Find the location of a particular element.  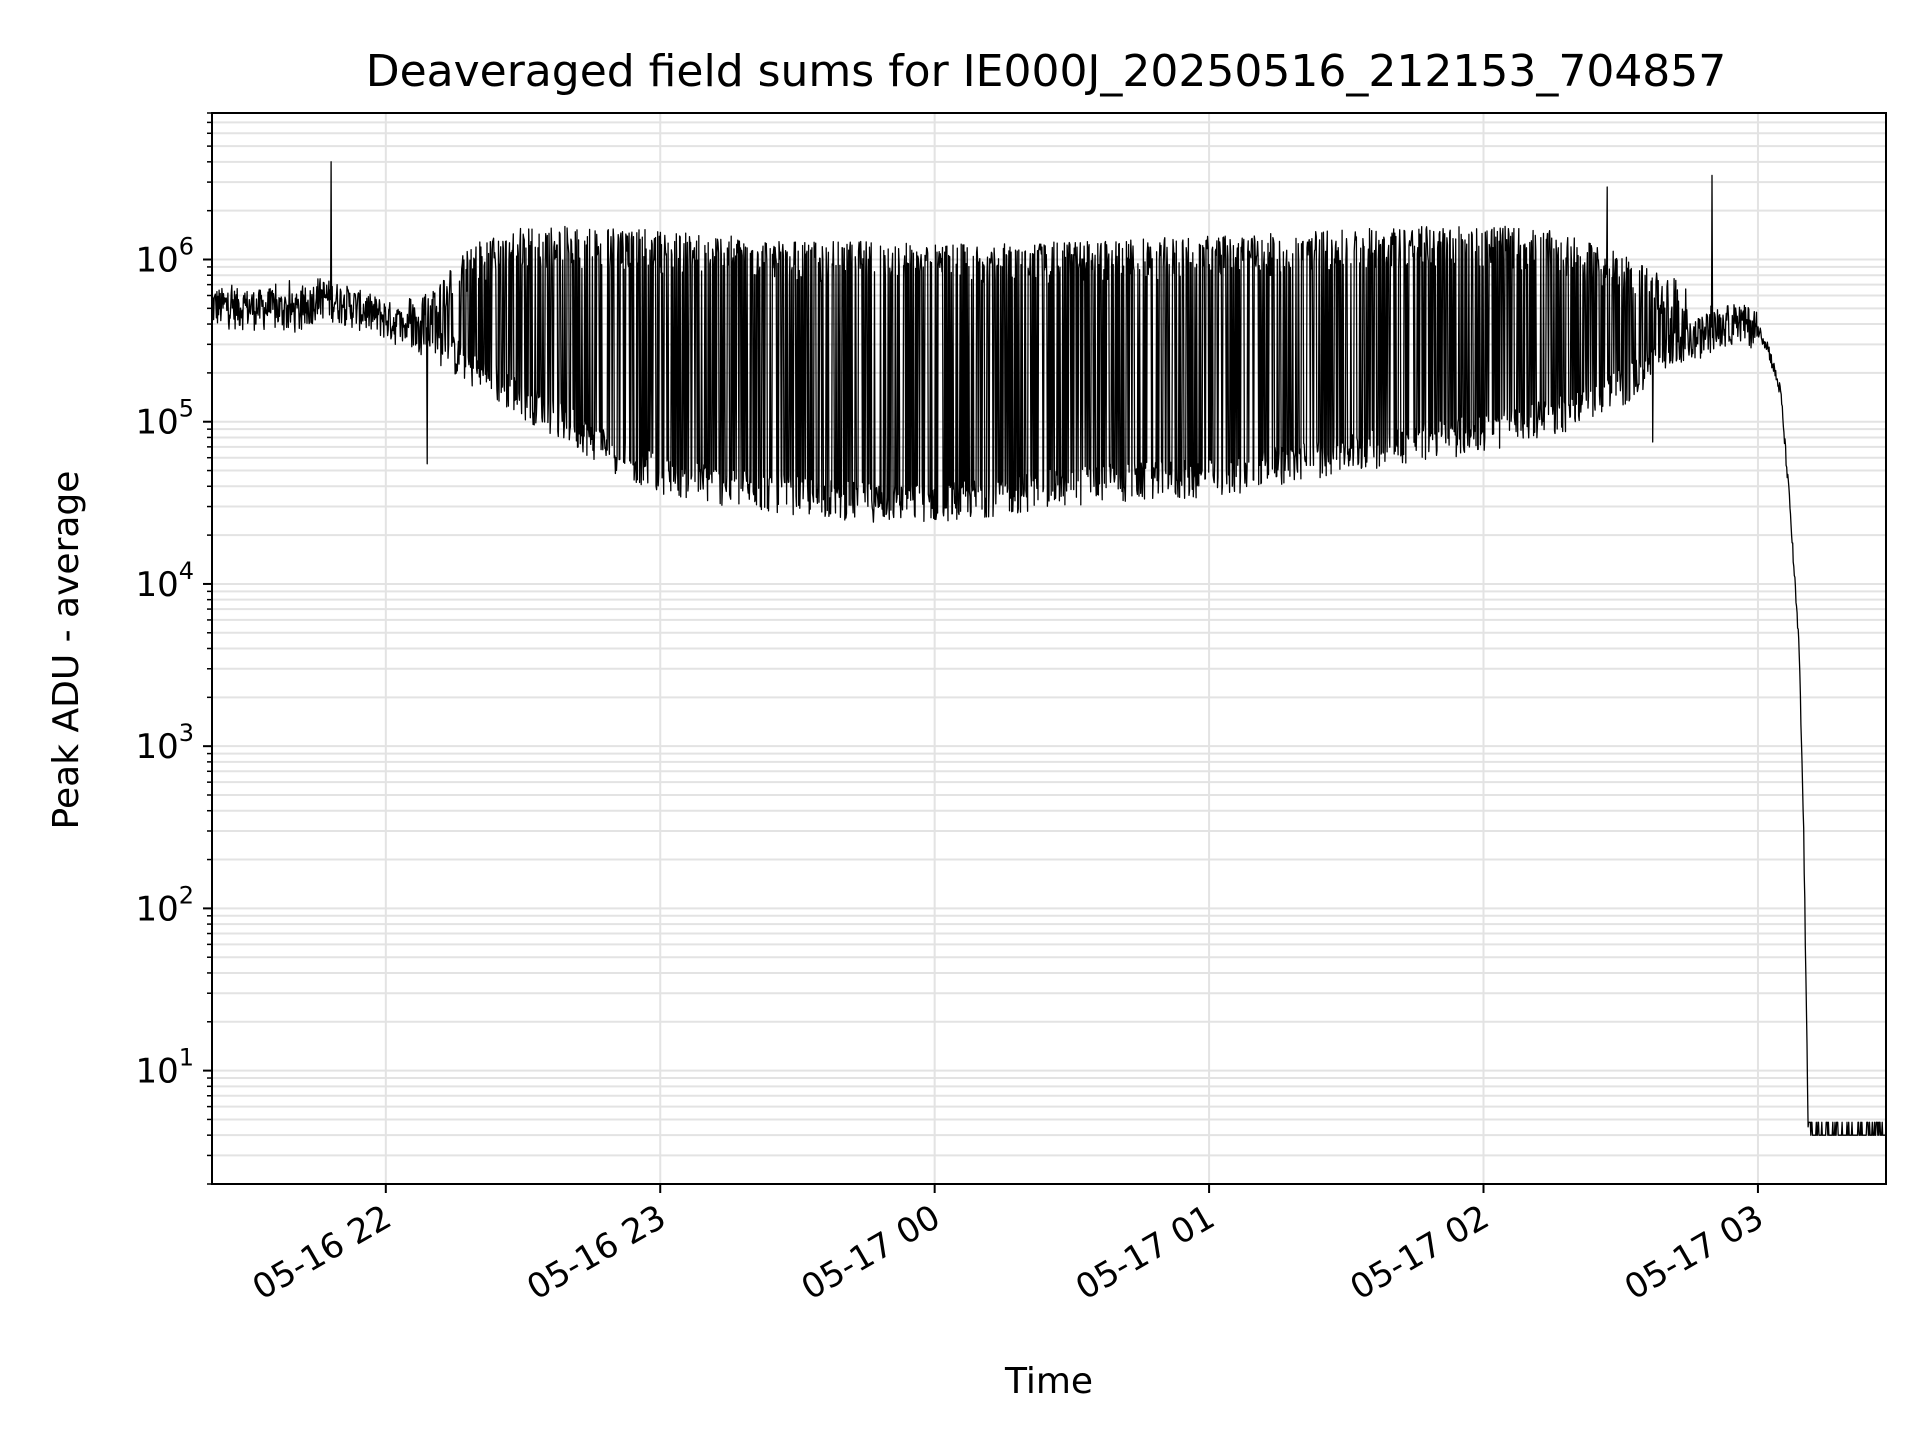

y-axis: 10¹ 10² 10³ 10⁴ 10⁵ 10⁶ is located at coordinates (173, 648).